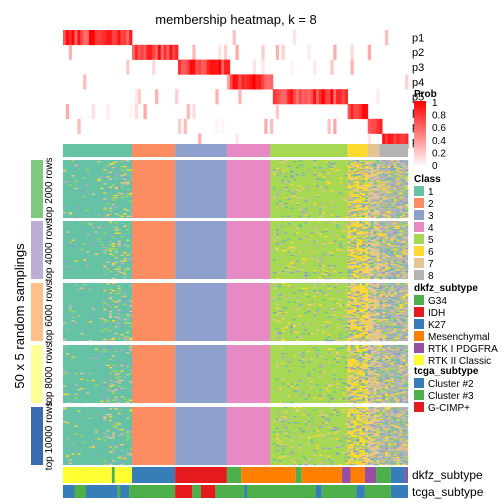 The width and height of the screenshot is (504, 504). I want to click on tcga-legend-swatch, so click(419, 395).